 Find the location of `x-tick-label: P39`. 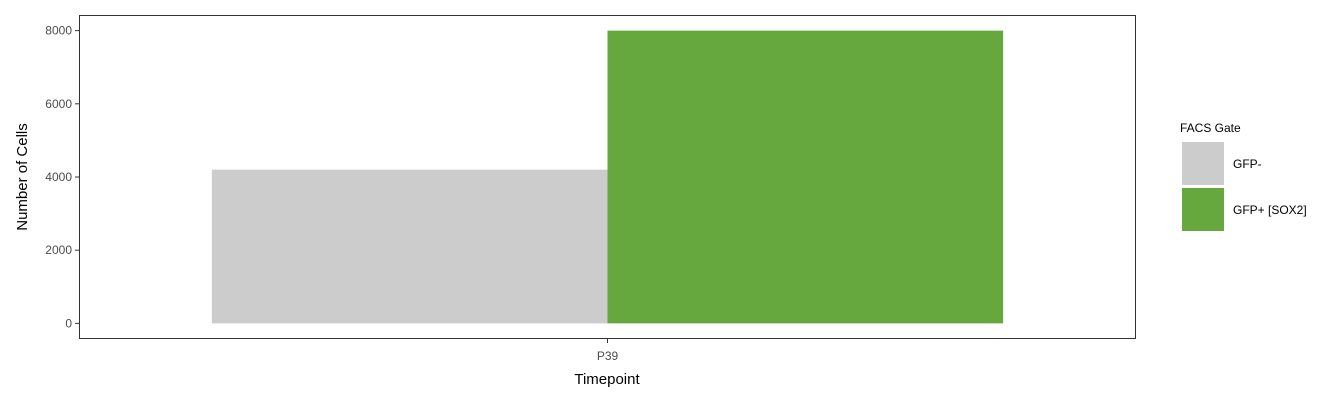

x-tick-label: P39 is located at coordinates (608, 356).